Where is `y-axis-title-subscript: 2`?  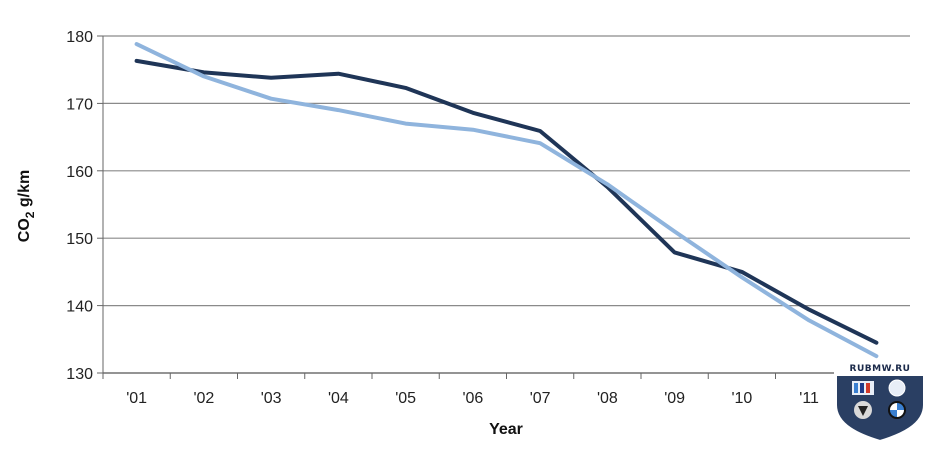 y-axis-title-subscript: 2 is located at coordinates (30, 214).